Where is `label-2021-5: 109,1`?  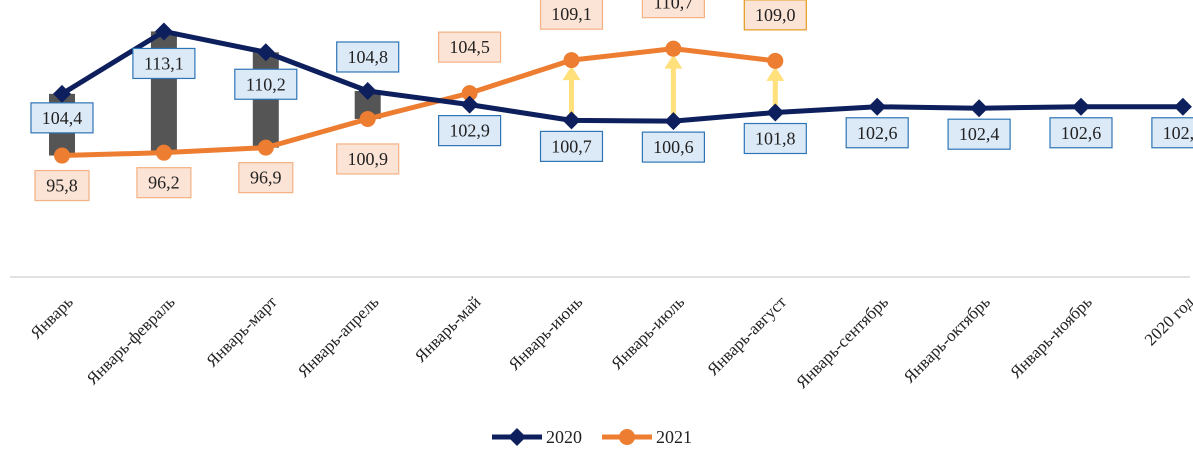 label-2021-5: 109,1 is located at coordinates (571, 14).